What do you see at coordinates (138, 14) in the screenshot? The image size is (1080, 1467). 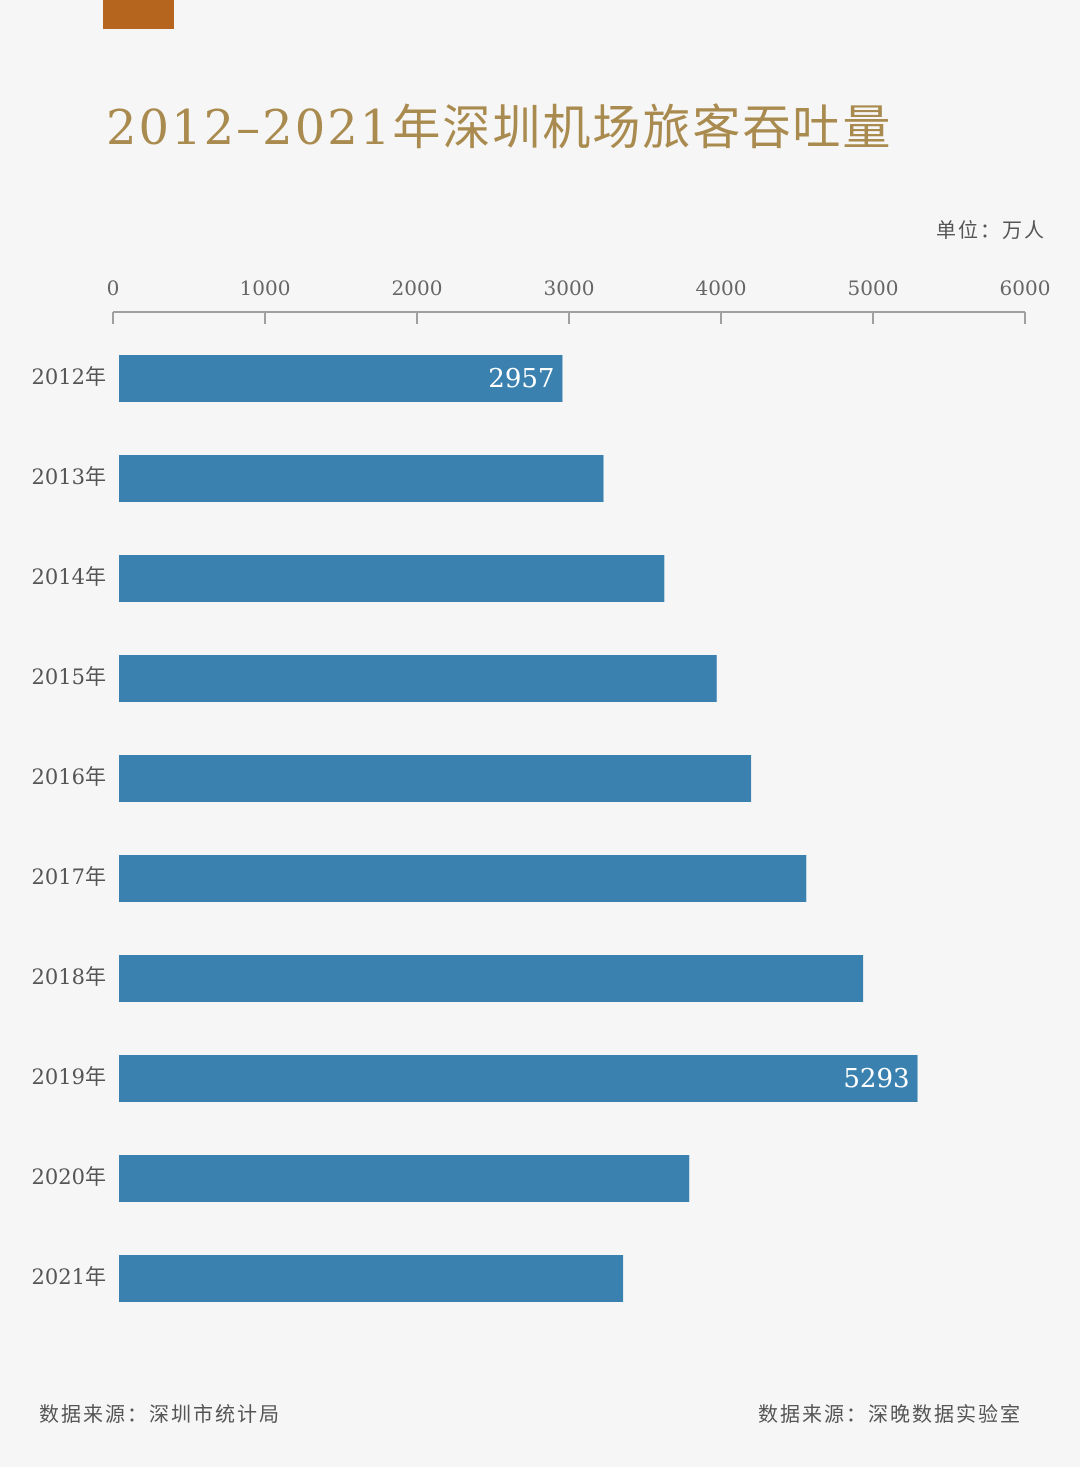 I see `accent-block` at bounding box center [138, 14].